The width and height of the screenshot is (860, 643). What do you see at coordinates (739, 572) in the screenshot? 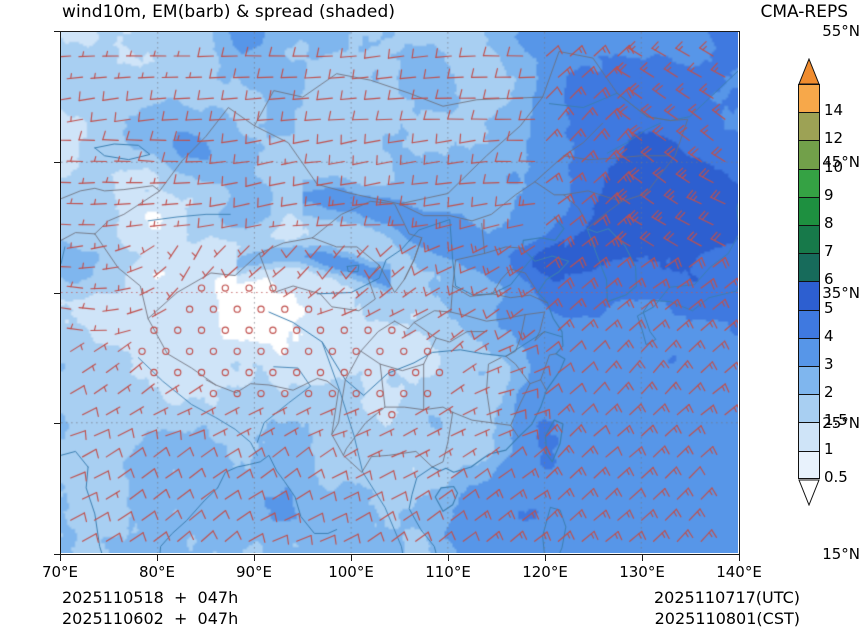
I see `x-axis-label: 140°E` at bounding box center [739, 572].